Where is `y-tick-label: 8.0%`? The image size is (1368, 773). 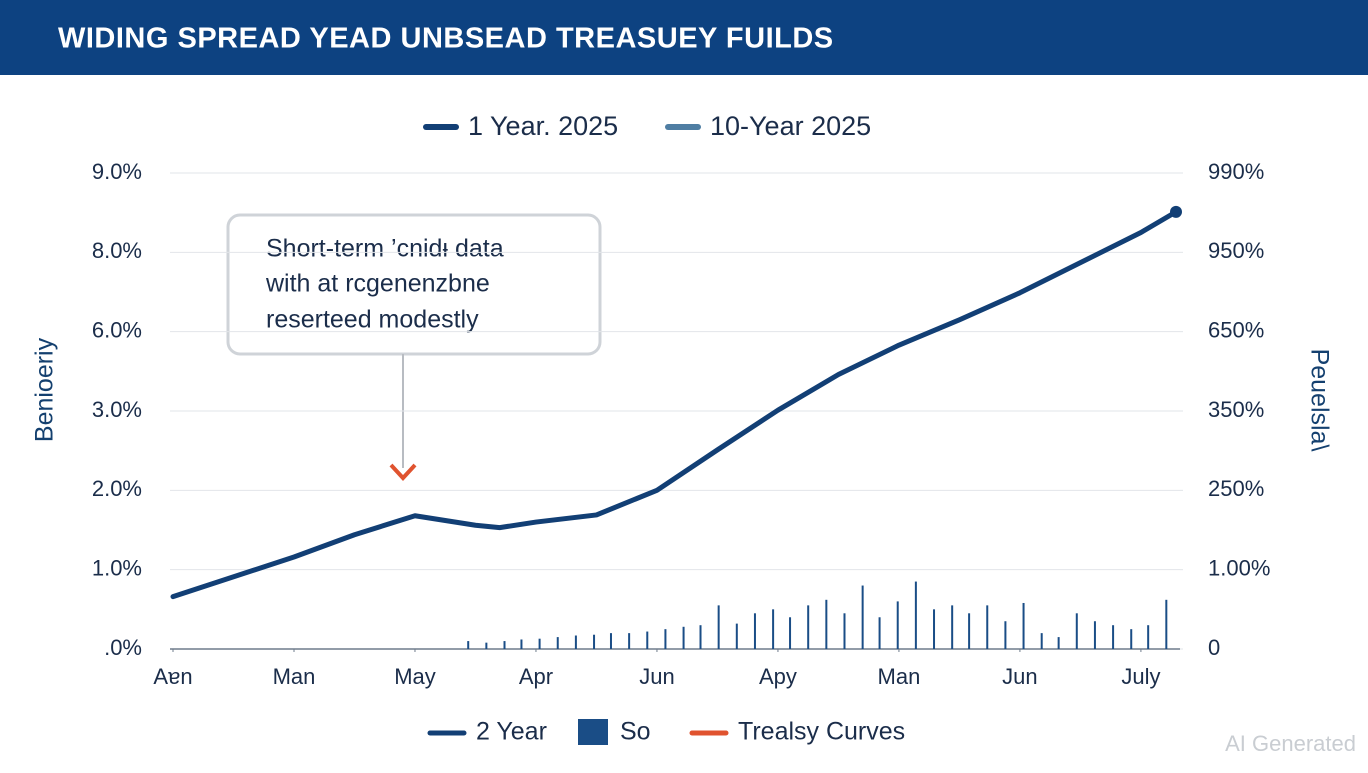 y-tick-label: 8.0% is located at coordinates (117, 250).